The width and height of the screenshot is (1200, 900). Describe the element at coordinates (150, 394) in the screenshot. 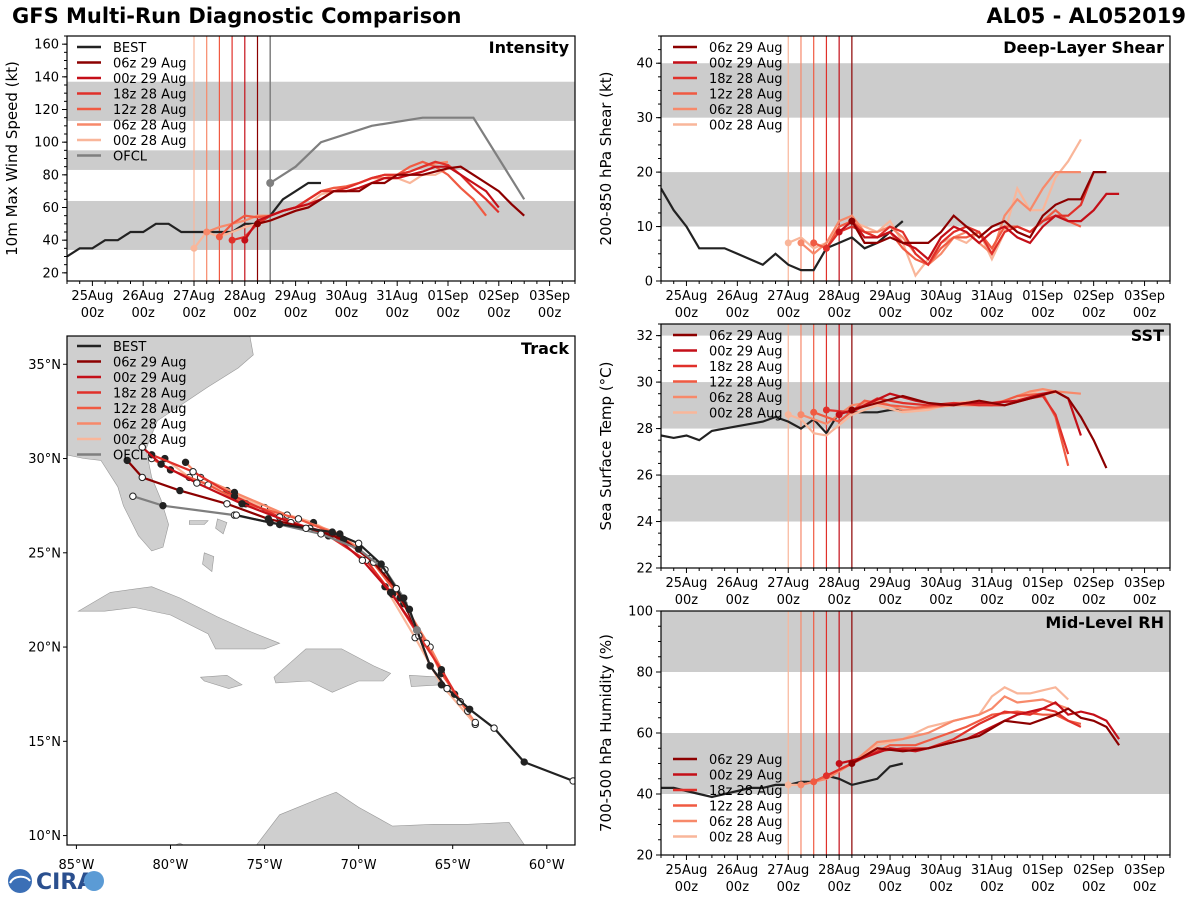

I see `track-legend-label: 18z 28 Aug` at that location.